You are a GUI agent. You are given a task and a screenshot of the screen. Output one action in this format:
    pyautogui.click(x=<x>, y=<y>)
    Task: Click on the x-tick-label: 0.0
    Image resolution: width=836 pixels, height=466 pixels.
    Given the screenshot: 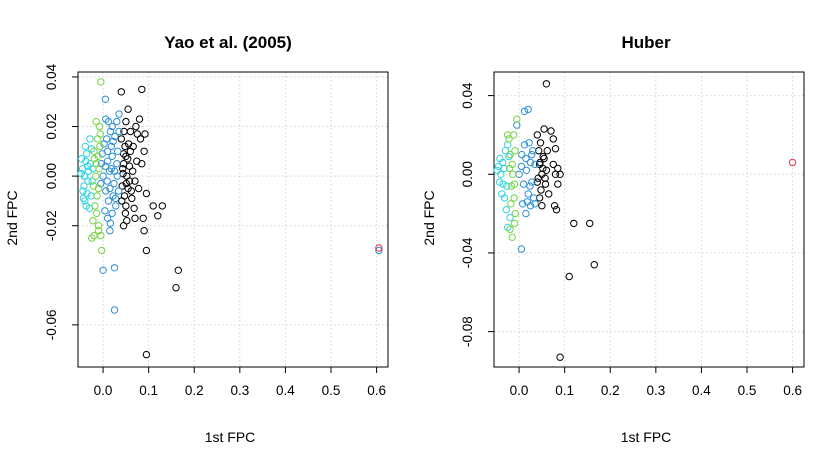 What is the action you would take?
    pyautogui.click(x=519, y=390)
    